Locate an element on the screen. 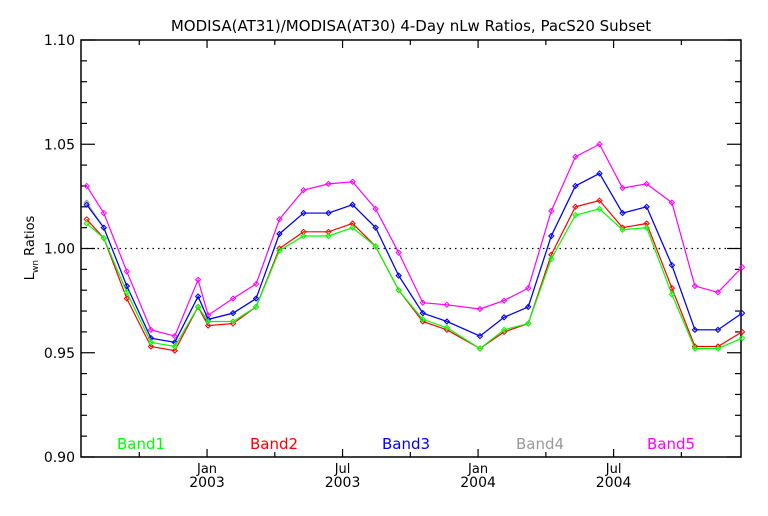  x-tick-year: 2003 is located at coordinates (343, 483).